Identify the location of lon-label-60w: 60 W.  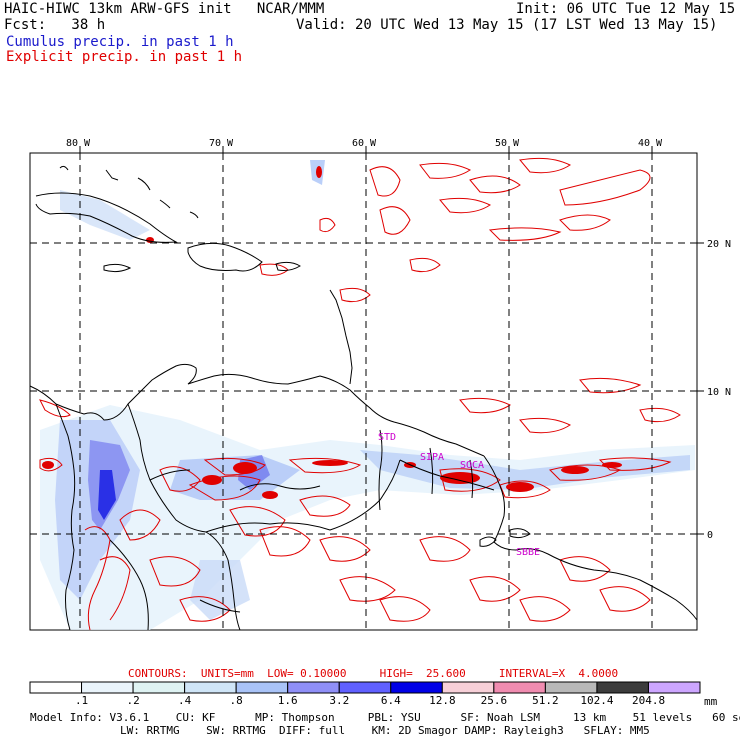
(364, 143).